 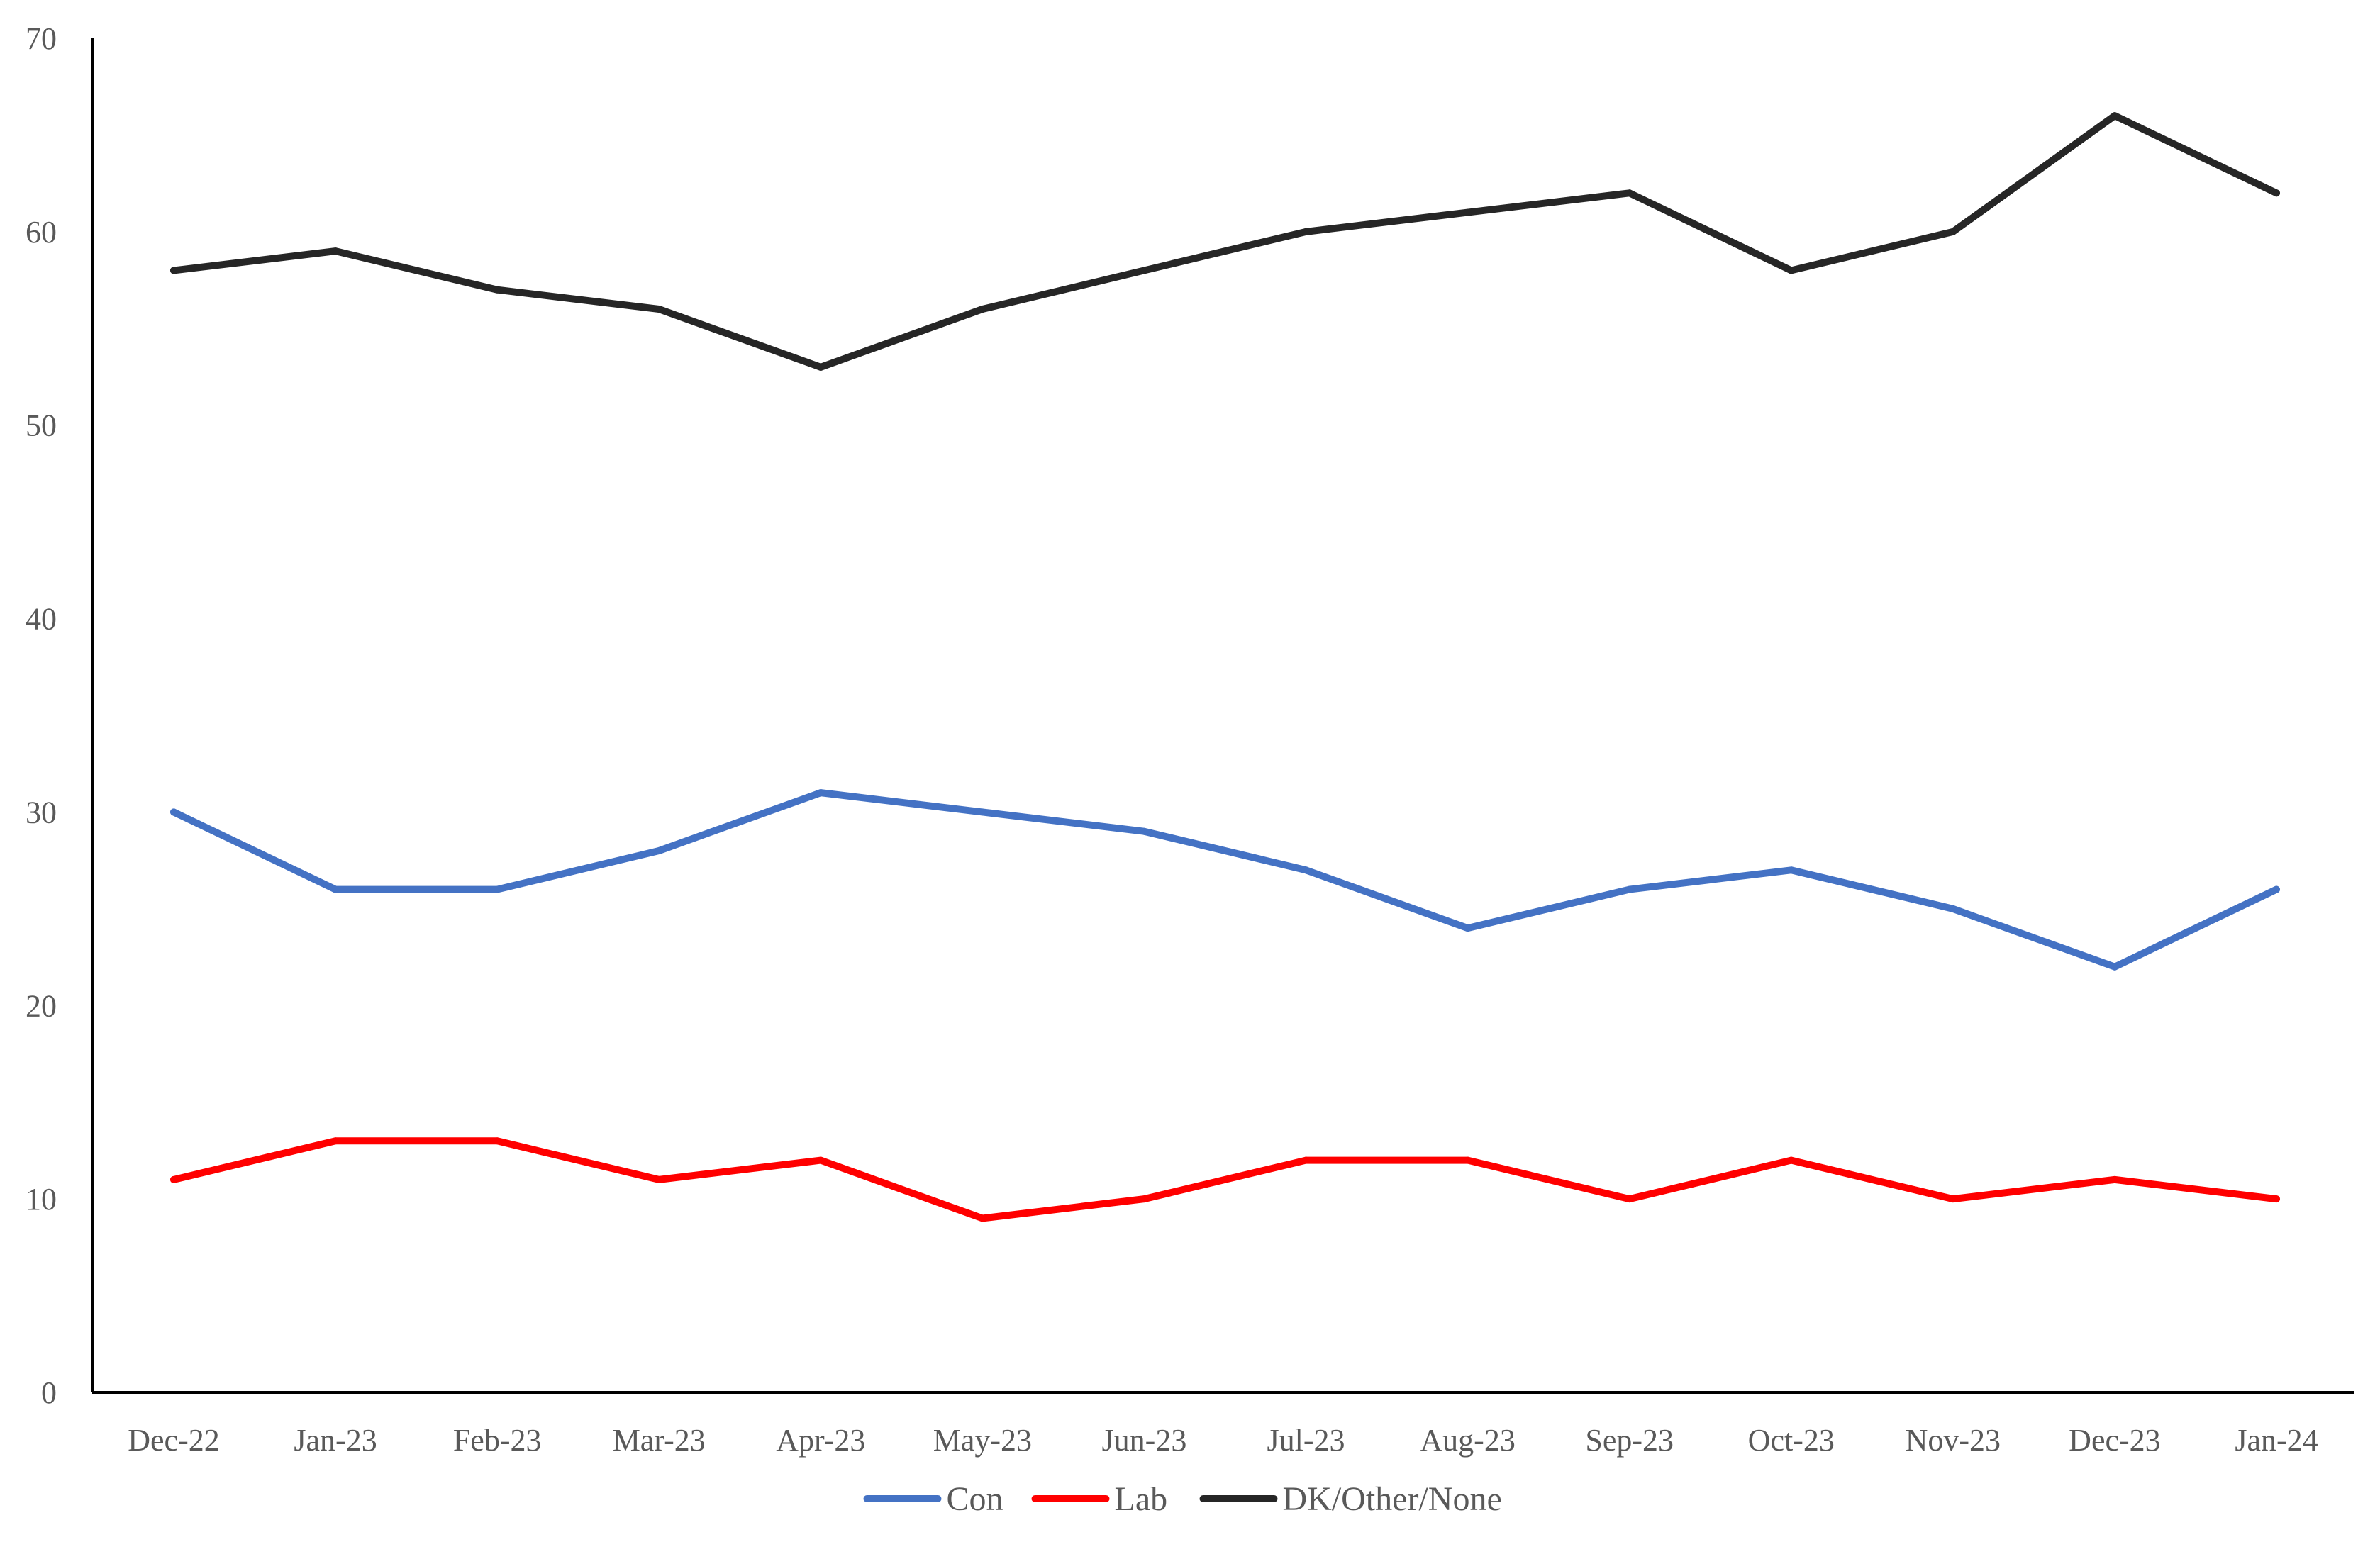 What do you see at coordinates (41, 38) in the screenshot?
I see `y-tick-label: 70` at bounding box center [41, 38].